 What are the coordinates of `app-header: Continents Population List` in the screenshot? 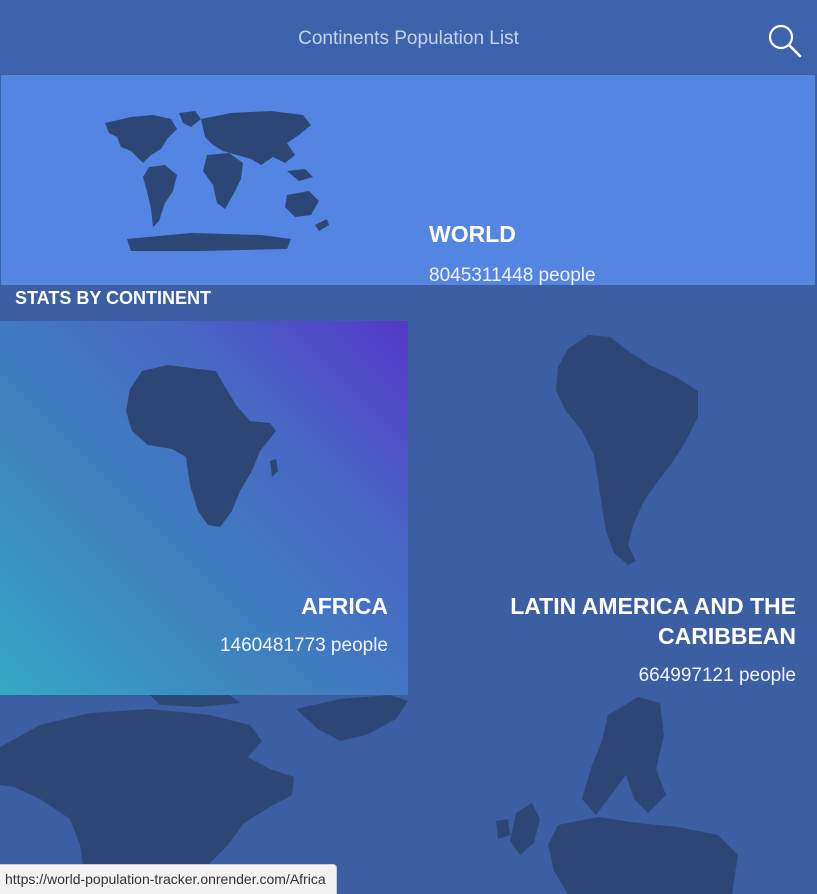 It's located at (408, 37).